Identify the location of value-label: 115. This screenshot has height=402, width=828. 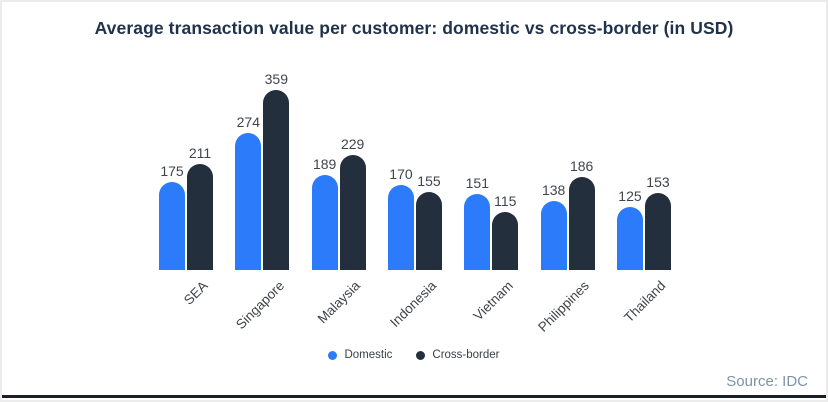
(505, 201).